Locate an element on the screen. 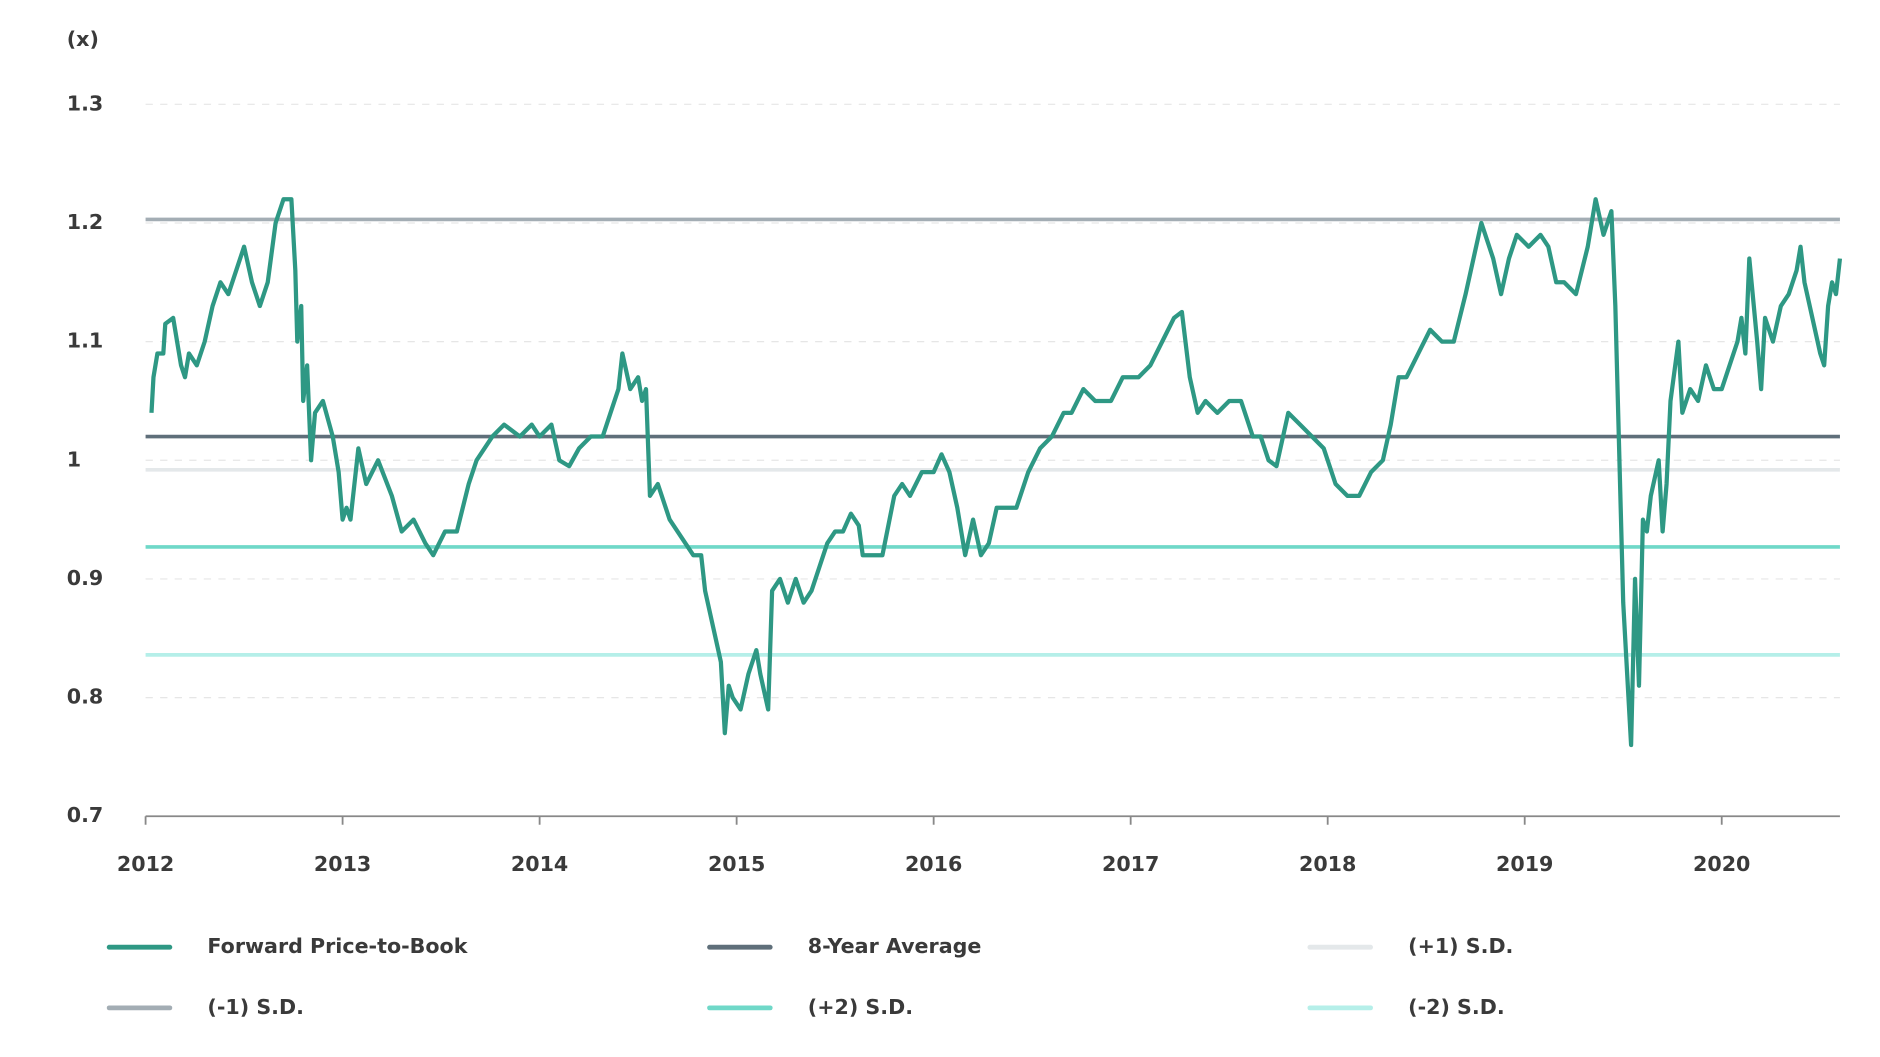  x-tick-label: 2017 is located at coordinates (1130, 864).